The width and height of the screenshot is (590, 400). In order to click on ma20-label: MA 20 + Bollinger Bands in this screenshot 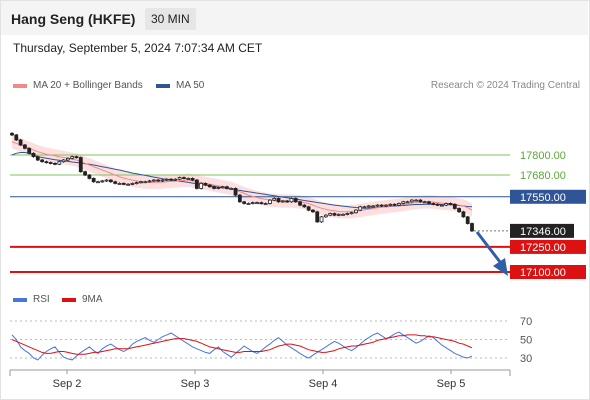, I will do `click(88, 85)`.